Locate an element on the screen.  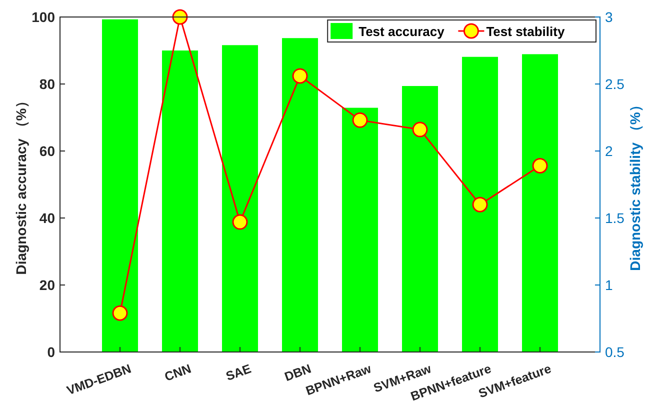
y2-tick-label: 0.5 is located at coordinates (615, 352).